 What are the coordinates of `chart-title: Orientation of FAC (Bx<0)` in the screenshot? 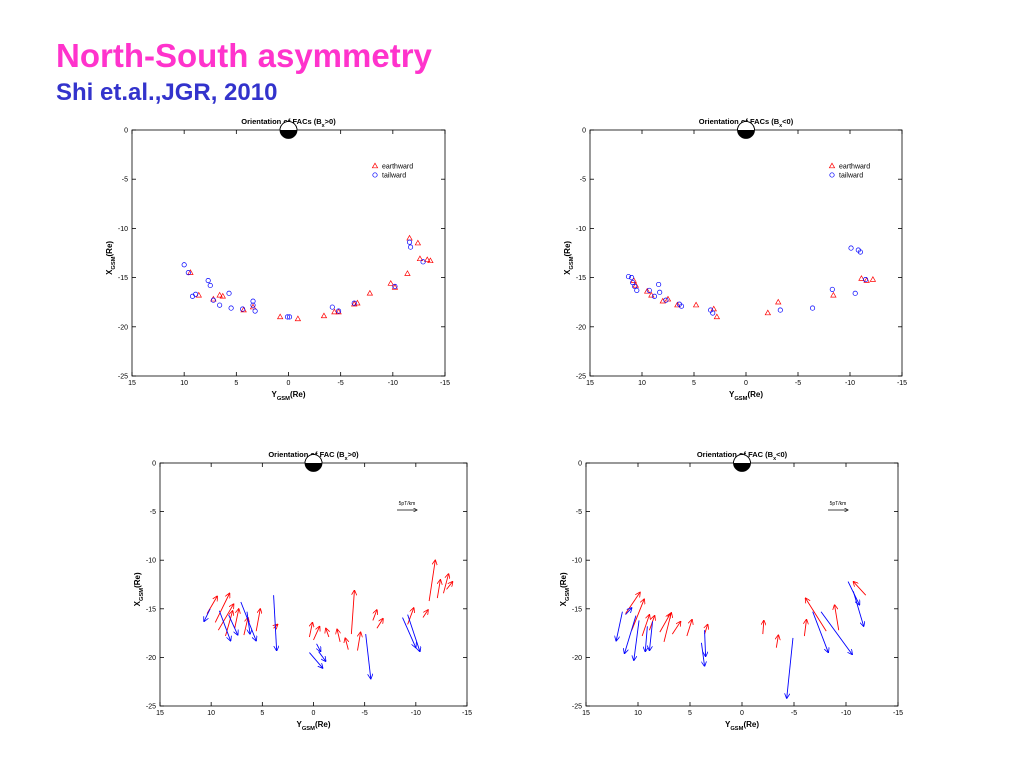 It's located at (742, 456).